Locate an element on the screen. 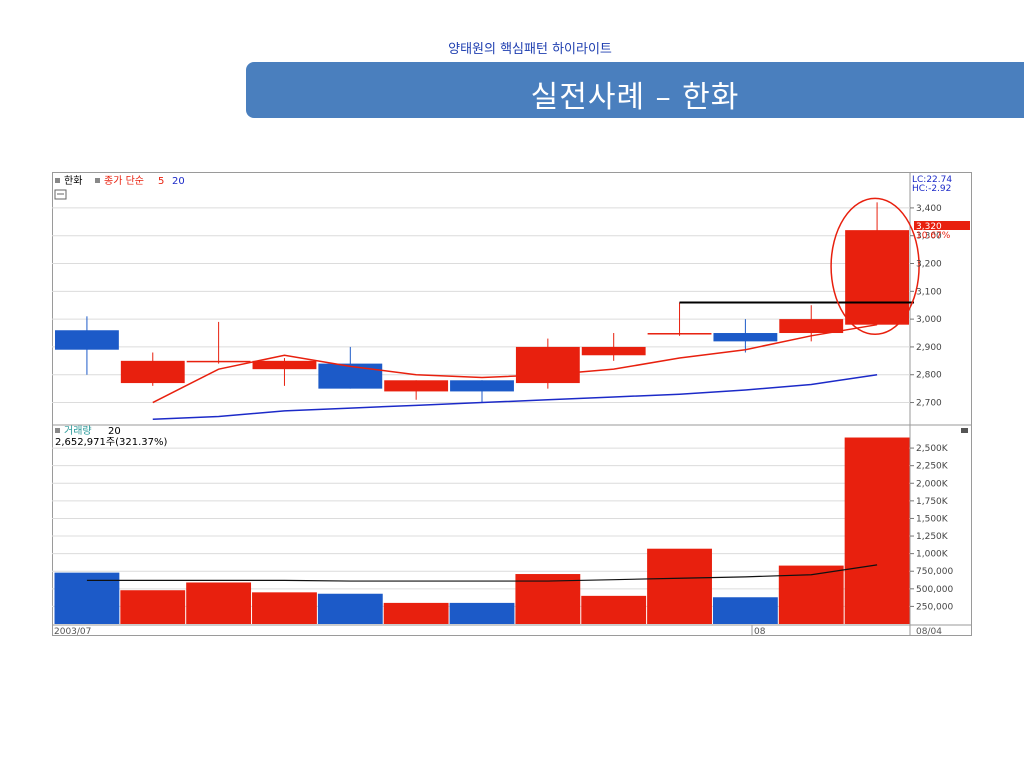  ma-toggle-icon is located at coordinates (97, 180).